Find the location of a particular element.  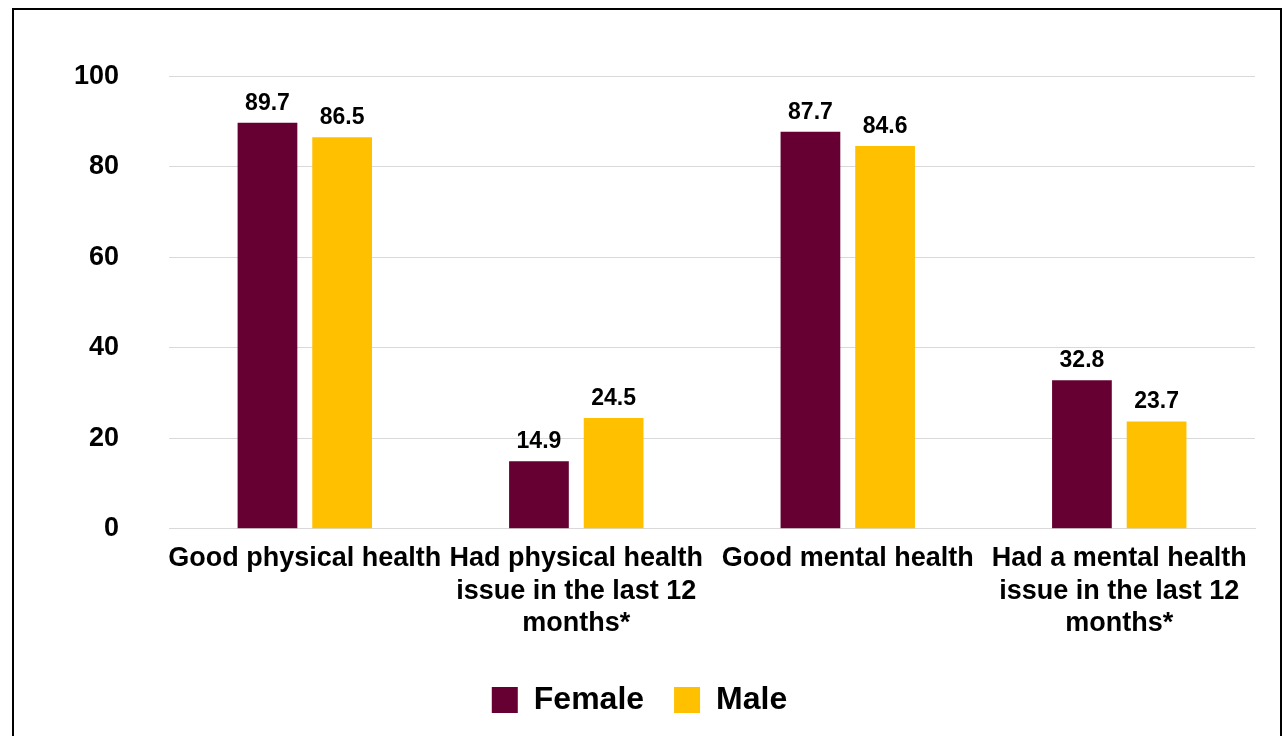

x-tick-label: Good mental health is located at coordinates (847, 557).